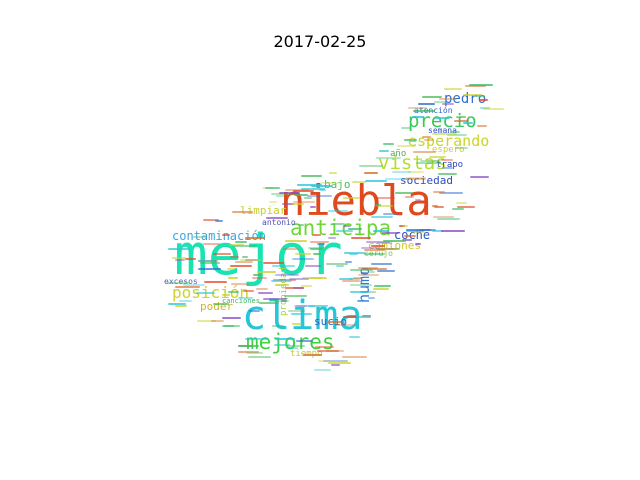 The image size is (640, 480). I want to click on word-poder: poder, so click(217, 306).